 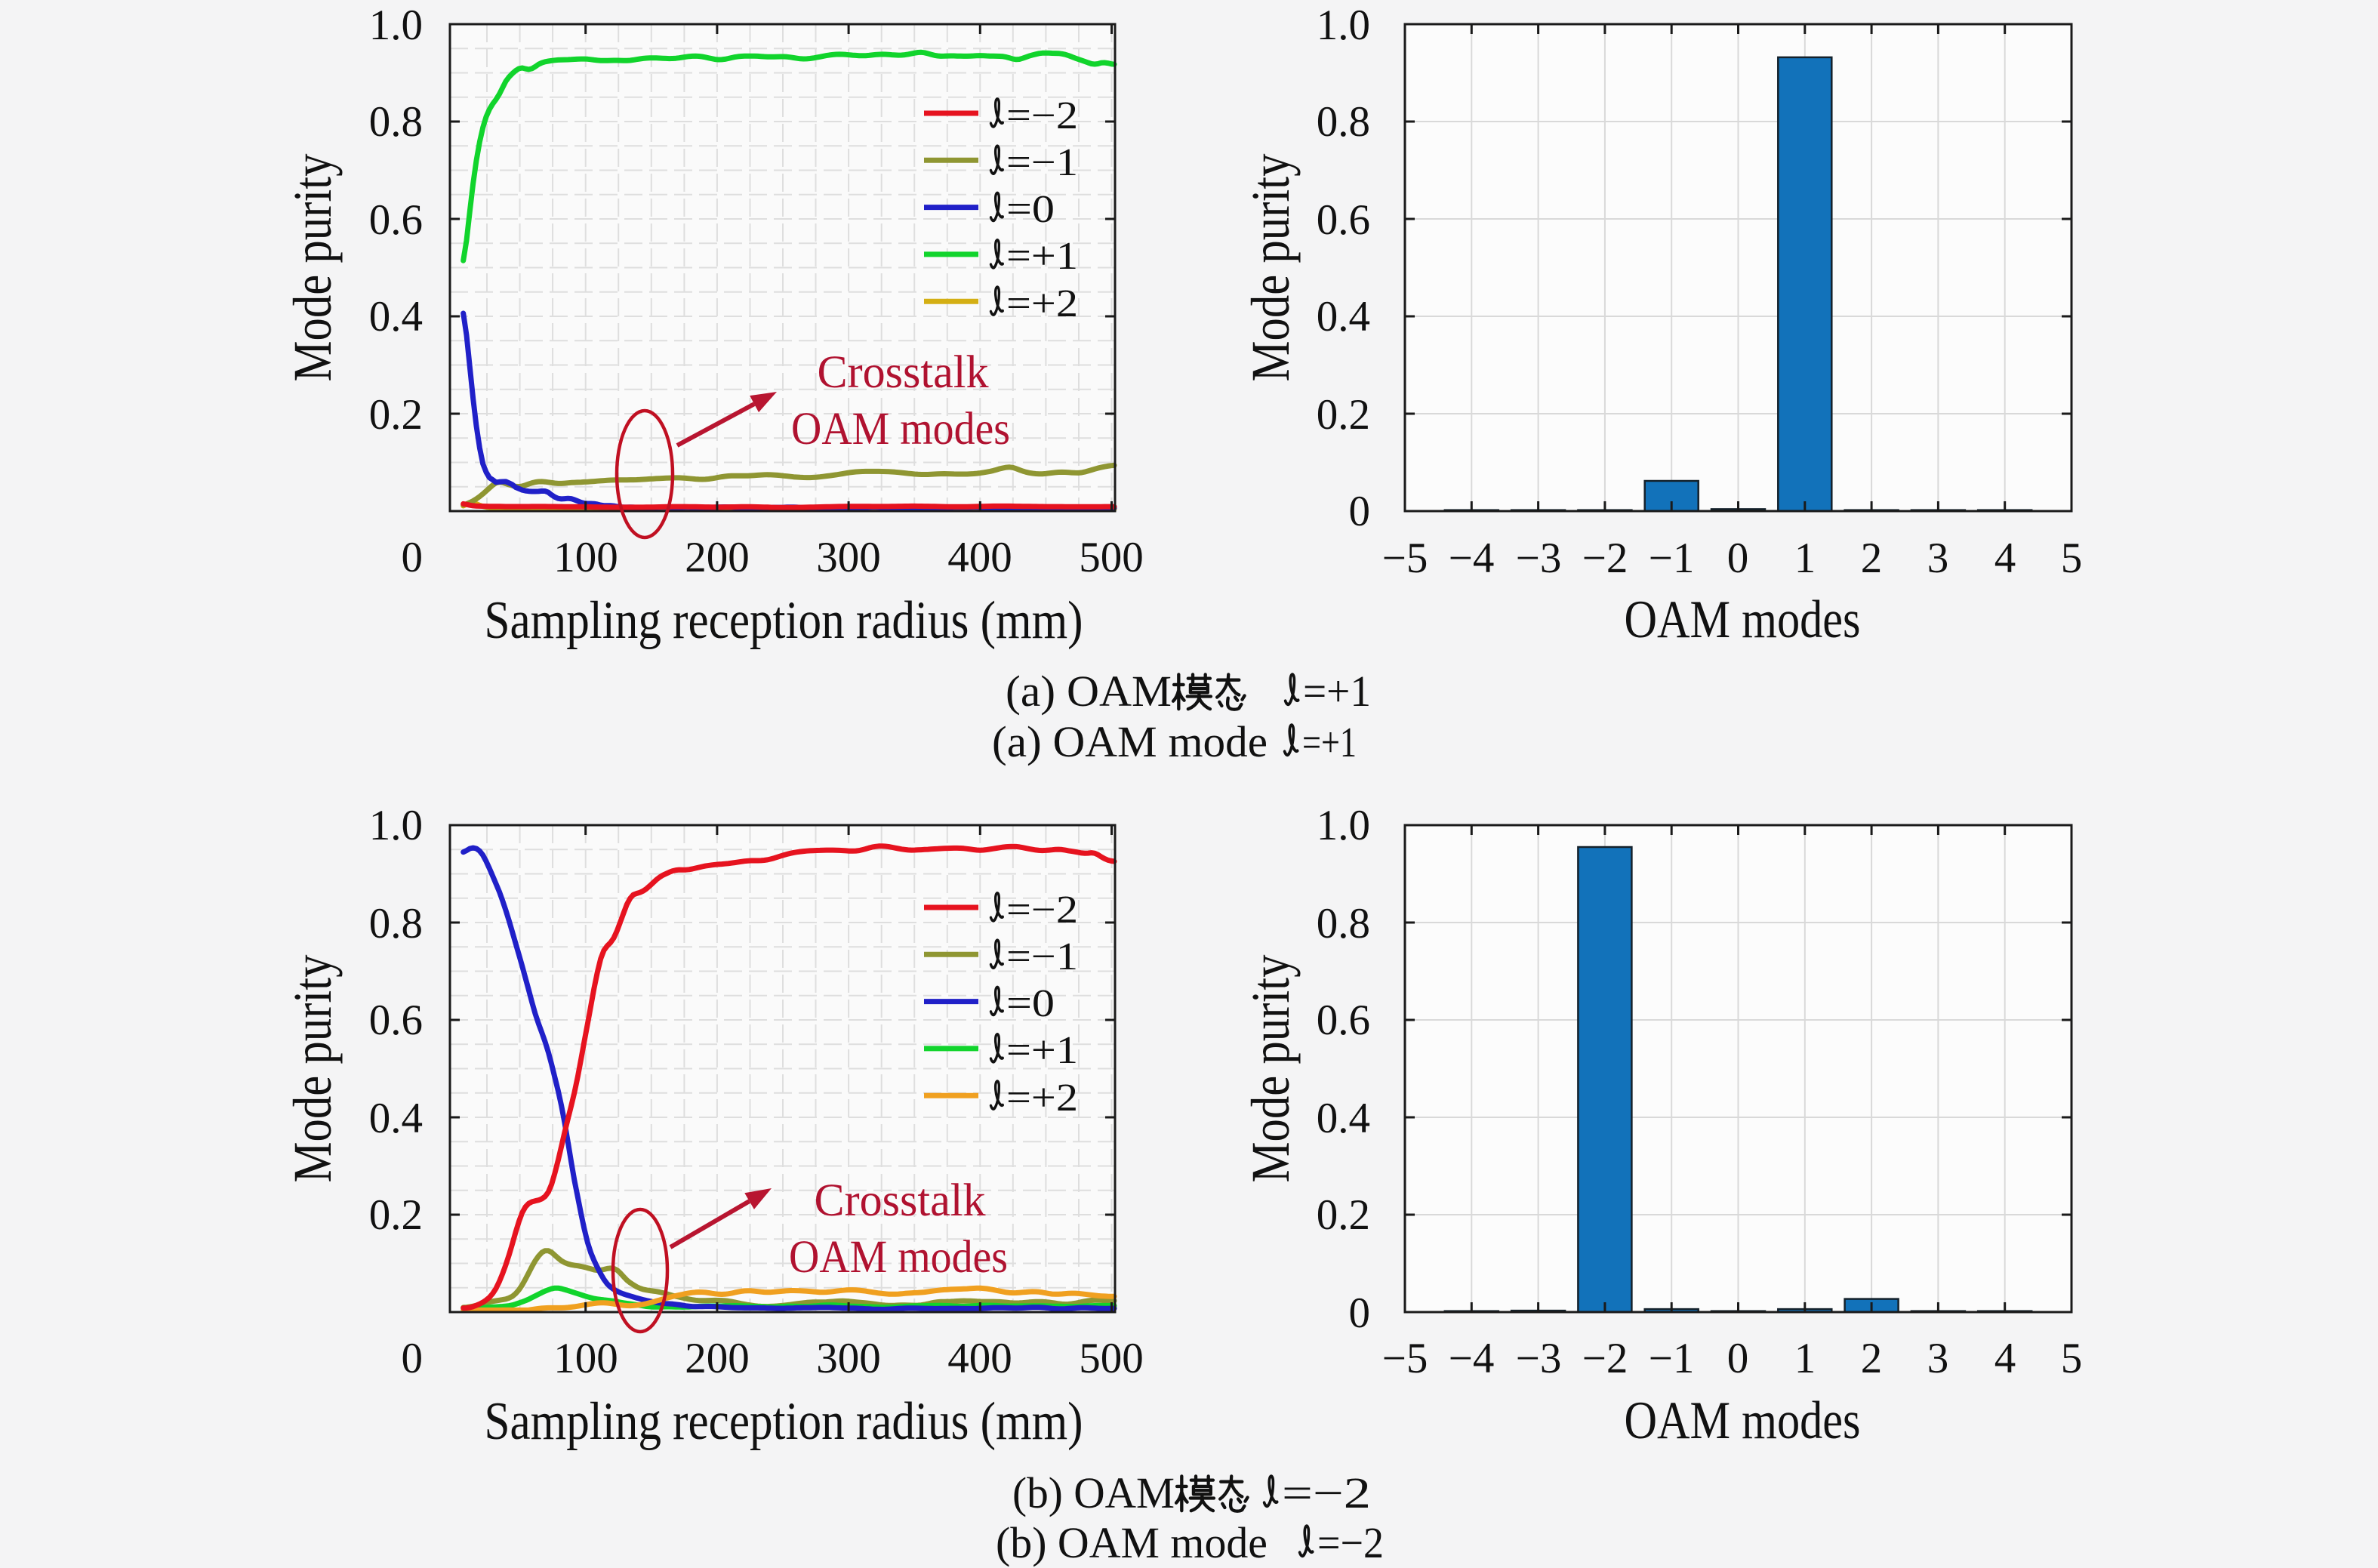 What do you see at coordinates (1089, 691) in the screenshot?
I see `svg-text: (a) OAM` at bounding box center [1089, 691].